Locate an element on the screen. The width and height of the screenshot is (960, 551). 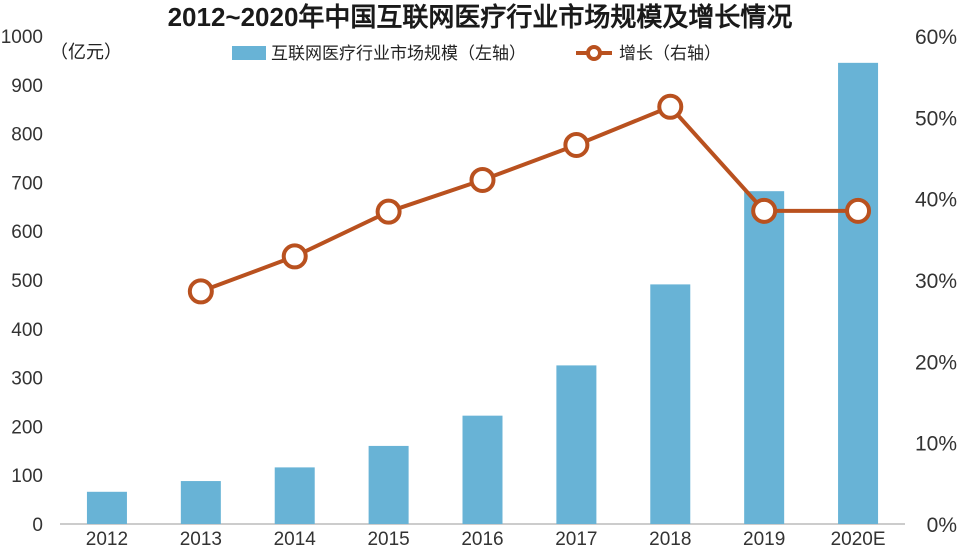
y-axis-tick-label: 300 is located at coordinates (27, 379).